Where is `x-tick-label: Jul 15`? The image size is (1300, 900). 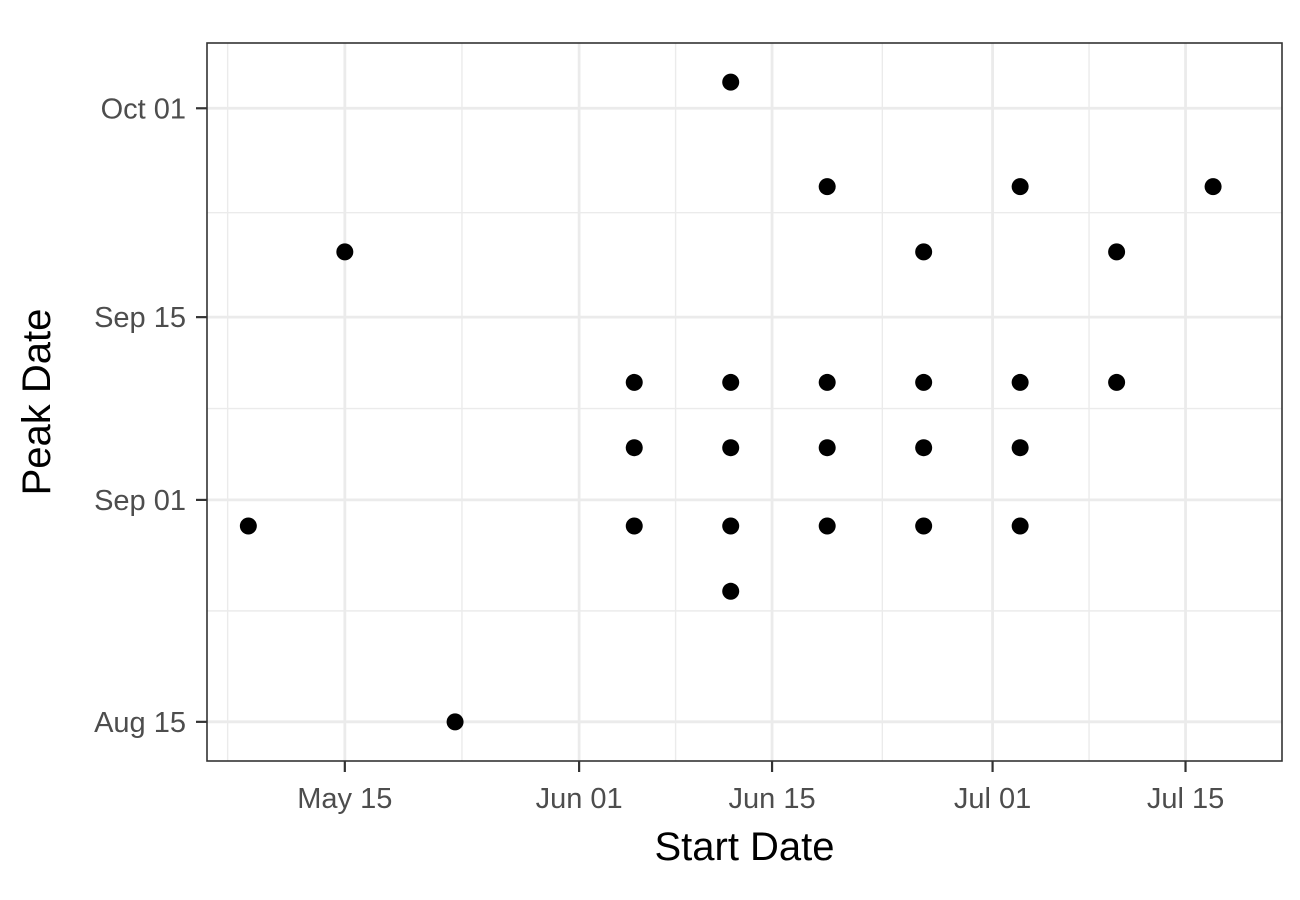
x-tick-label: Jul 15 is located at coordinates (1185, 799).